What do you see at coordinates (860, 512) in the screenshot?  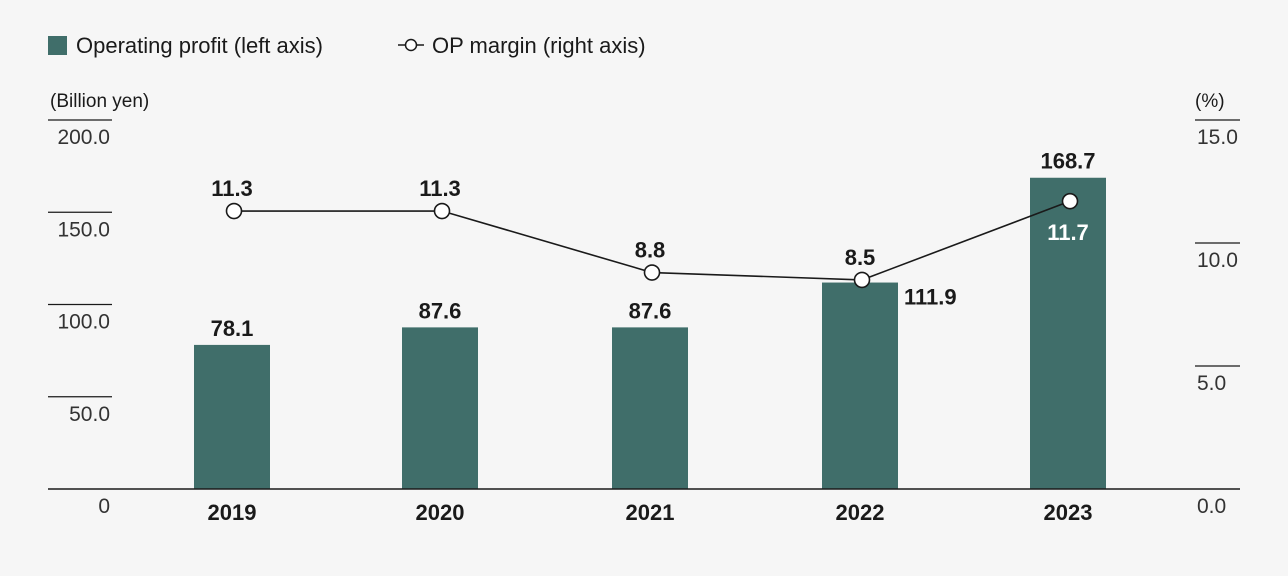 I see `category-label: 2022` at bounding box center [860, 512].